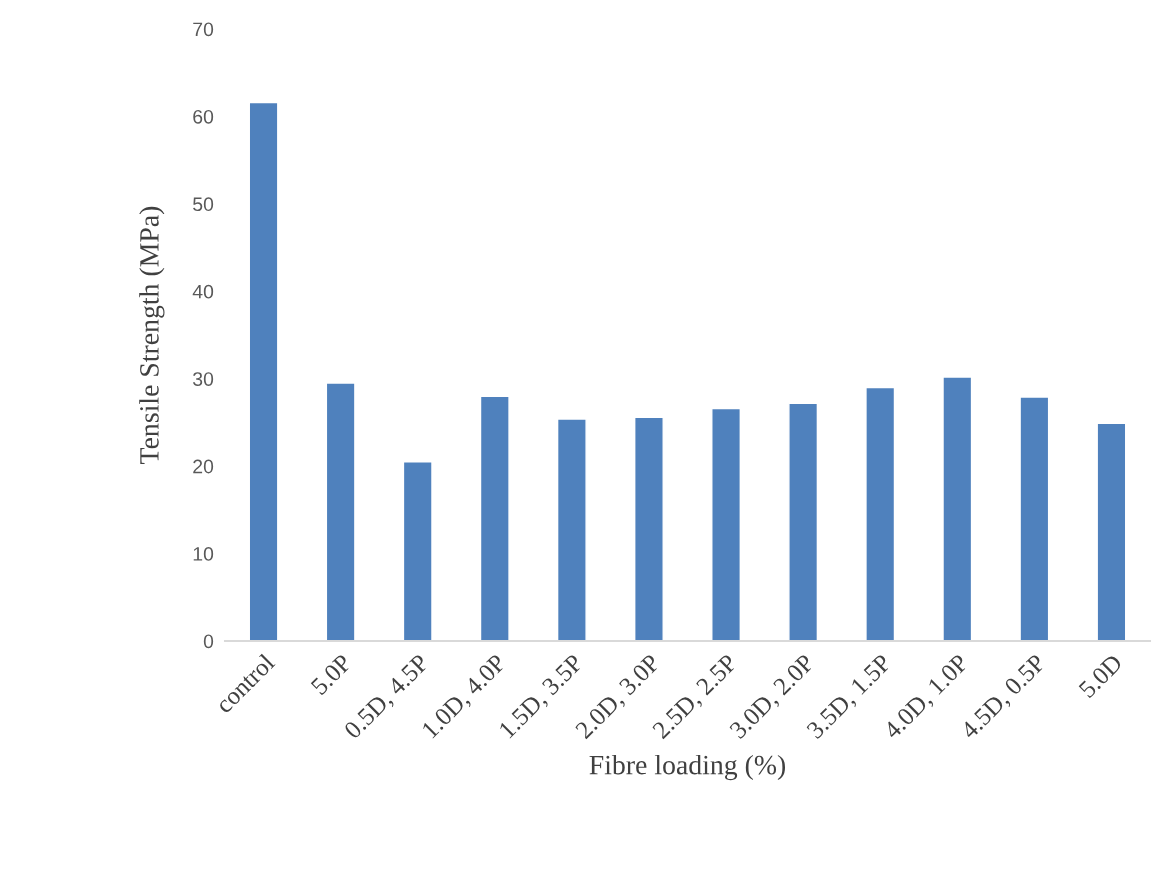  Describe the element at coordinates (687, 767) in the screenshot. I see `x-axis-title: Fibre loading (%)` at that location.